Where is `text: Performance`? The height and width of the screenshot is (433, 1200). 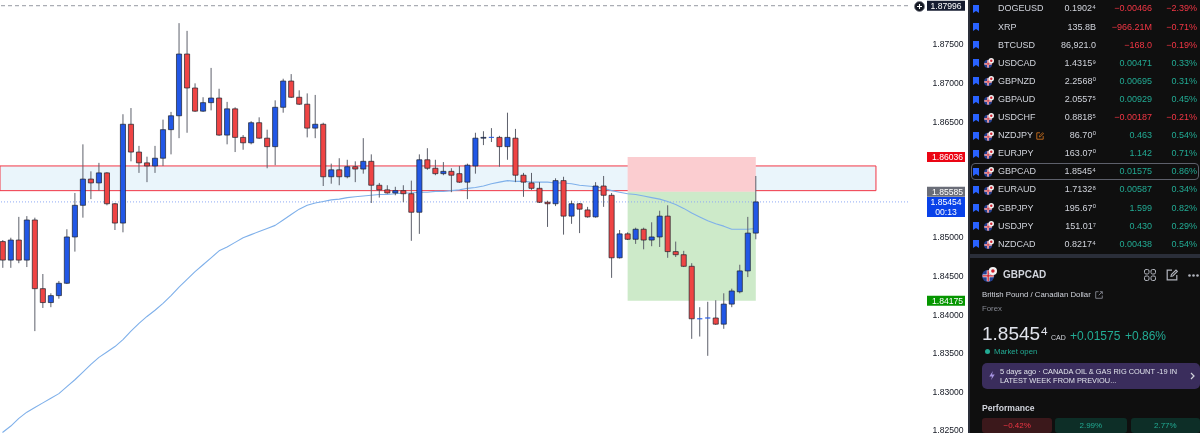
text: Performance is located at coordinates (1008, 408).